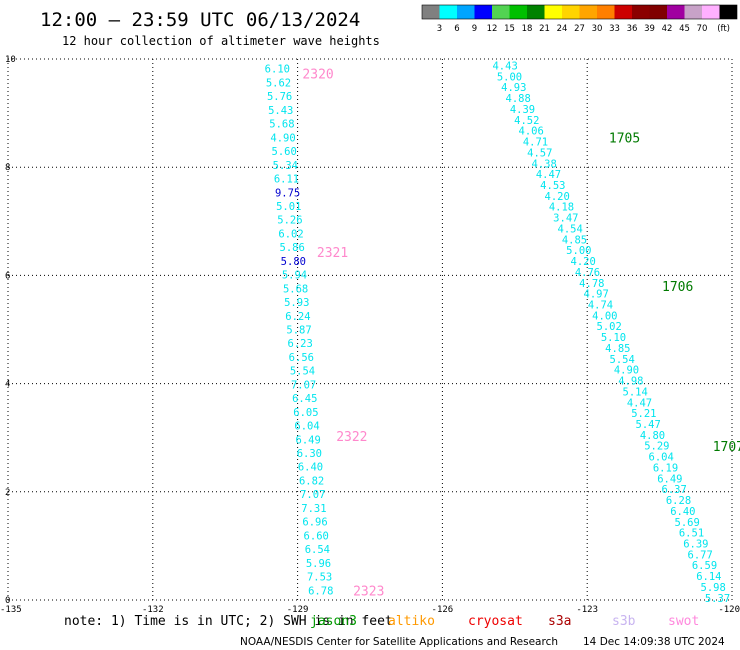  I want to click on colorbar-label: 42, so click(667, 29).